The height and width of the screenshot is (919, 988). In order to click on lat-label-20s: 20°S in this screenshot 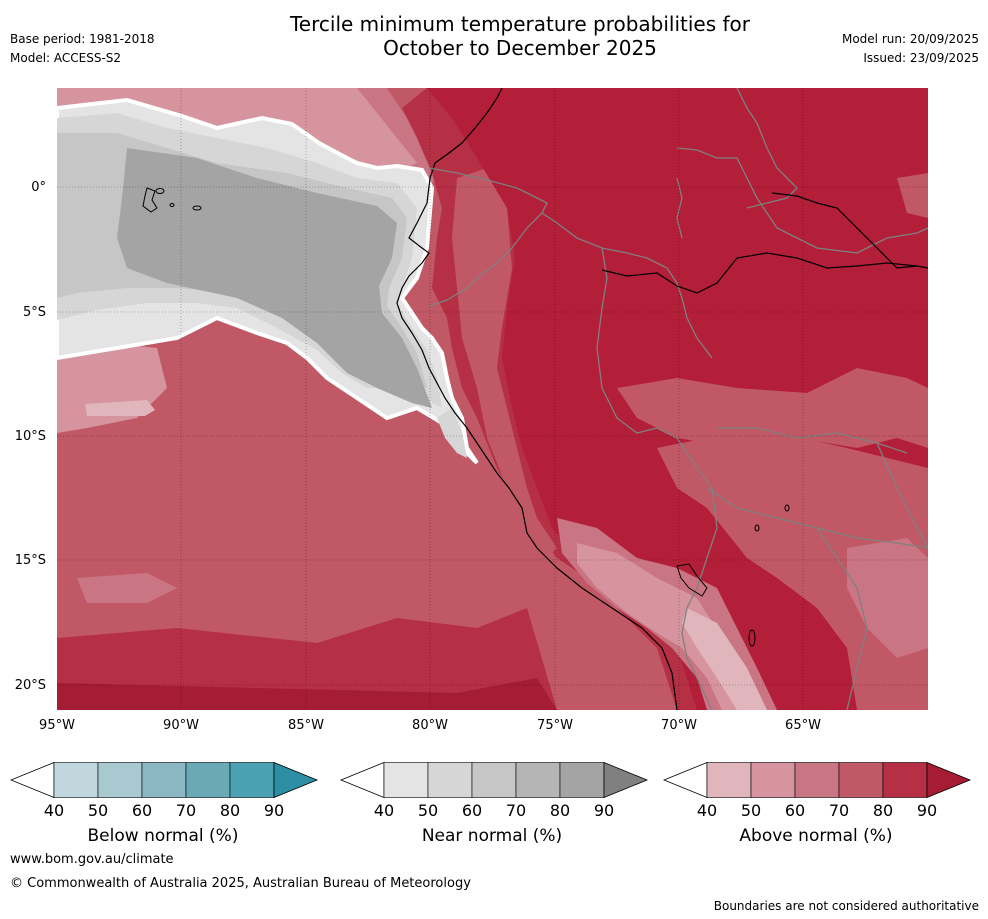, I will do `click(30, 685)`.